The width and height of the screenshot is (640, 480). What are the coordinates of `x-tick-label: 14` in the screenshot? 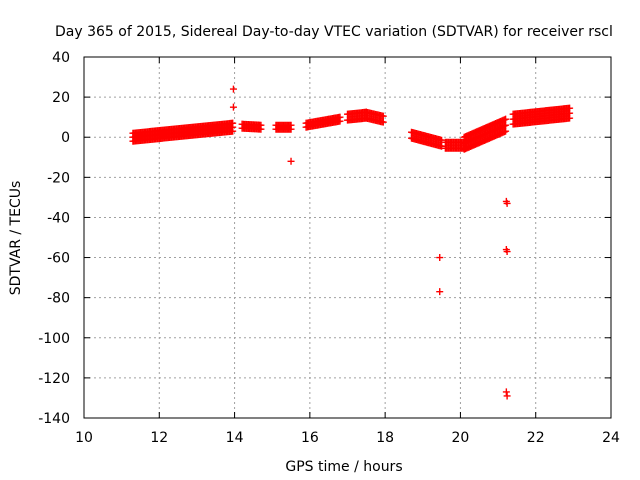 It's located at (235, 438).